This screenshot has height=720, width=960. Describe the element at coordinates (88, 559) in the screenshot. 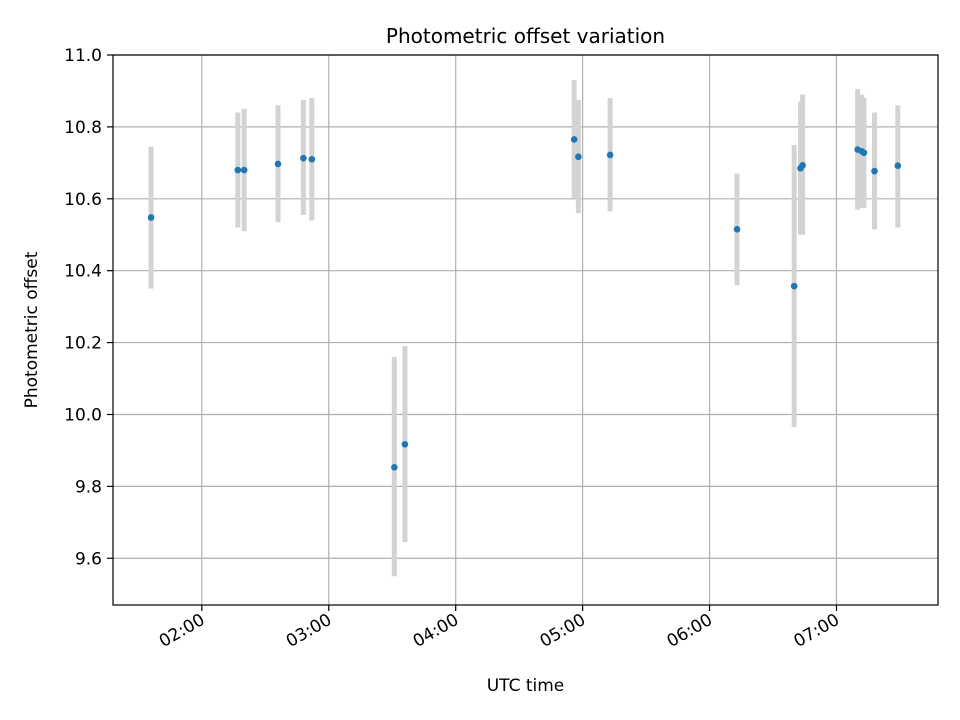

I see `y-tick-label: 9.6` at that location.